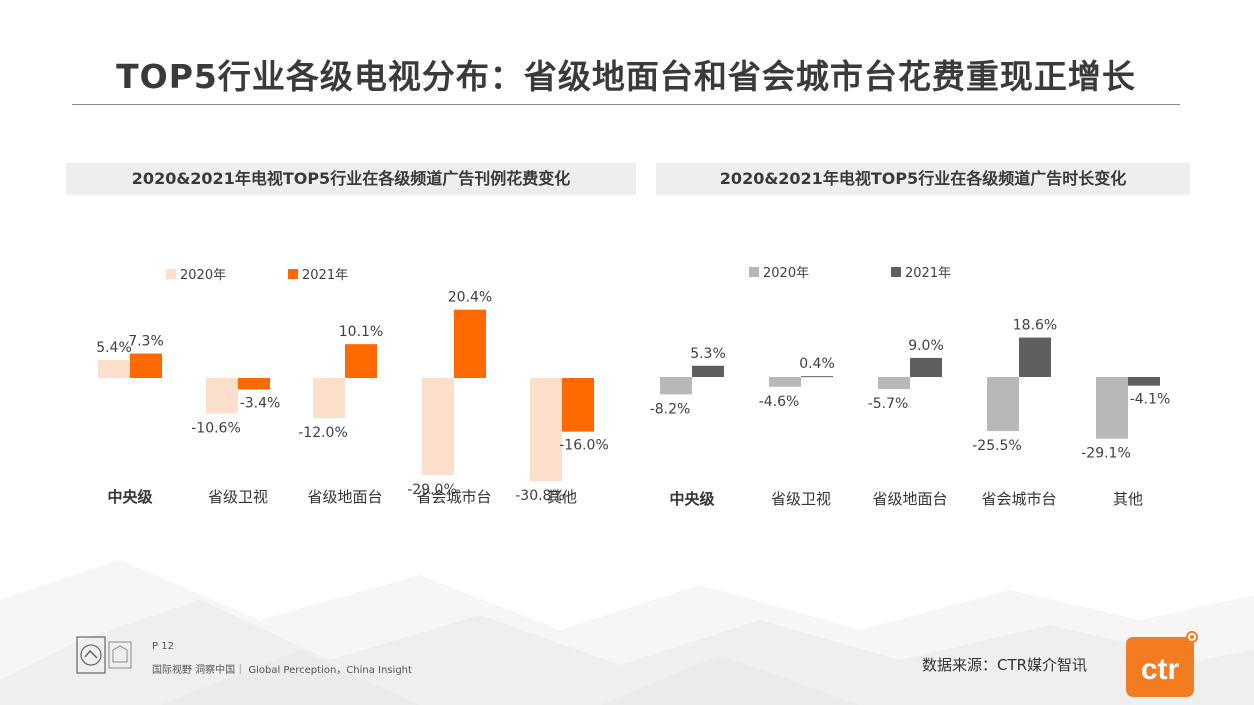  Describe the element at coordinates (1150, 400) in the screenshot. I see `data-label-2021-4: -4.1%` at that location.